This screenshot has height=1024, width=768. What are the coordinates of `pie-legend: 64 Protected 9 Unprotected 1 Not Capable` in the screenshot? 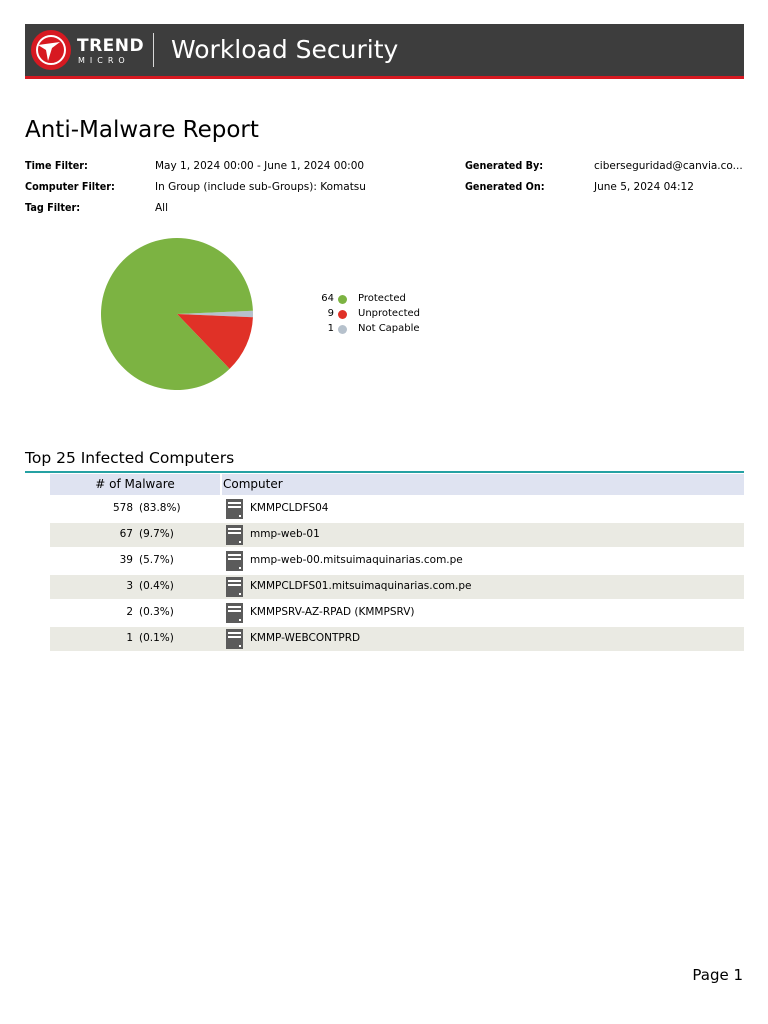 It's located at (380, 314).